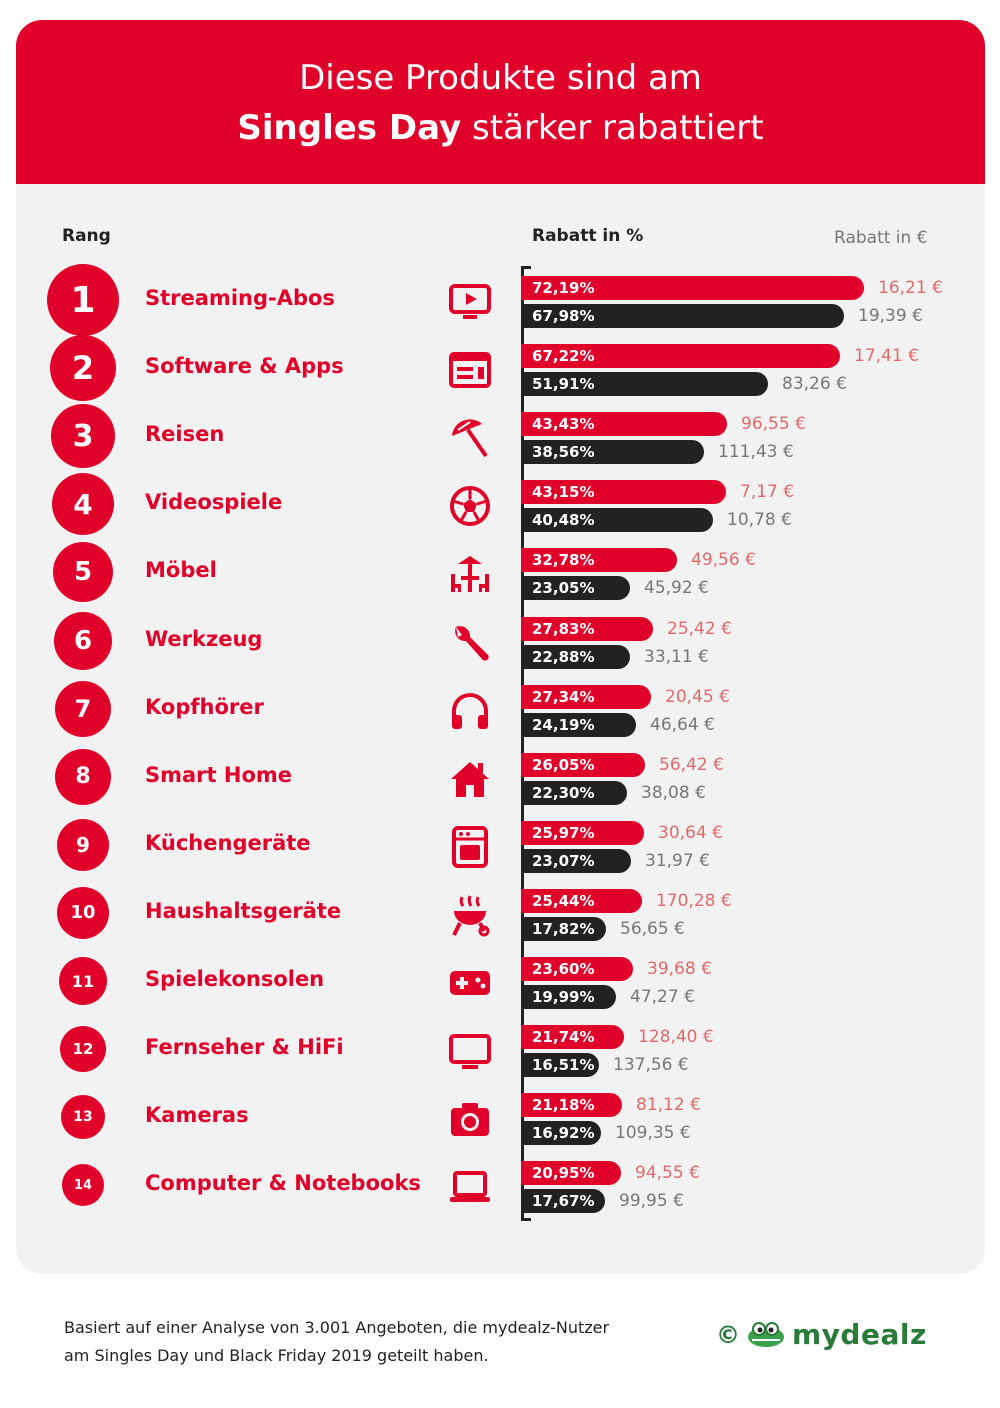  What do you see at coordinates (599, 560) in the screenshot?
I see `singles-day-bar: 32,78%` at bounding box center [599, 560].